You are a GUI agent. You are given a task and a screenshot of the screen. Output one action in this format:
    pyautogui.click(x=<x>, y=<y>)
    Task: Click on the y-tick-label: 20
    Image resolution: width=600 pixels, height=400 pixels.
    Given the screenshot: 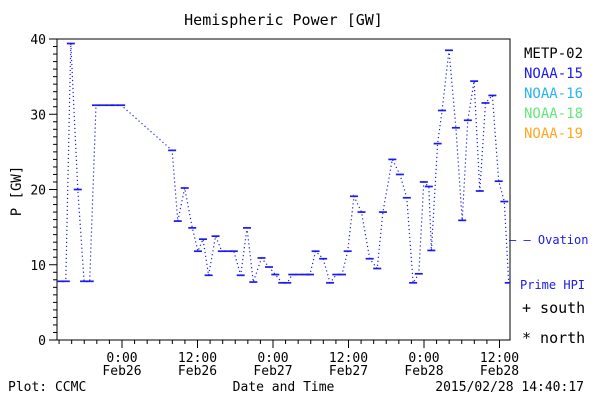 What is the action you would take?
    pyautogui.click(x=38, y=191)
    